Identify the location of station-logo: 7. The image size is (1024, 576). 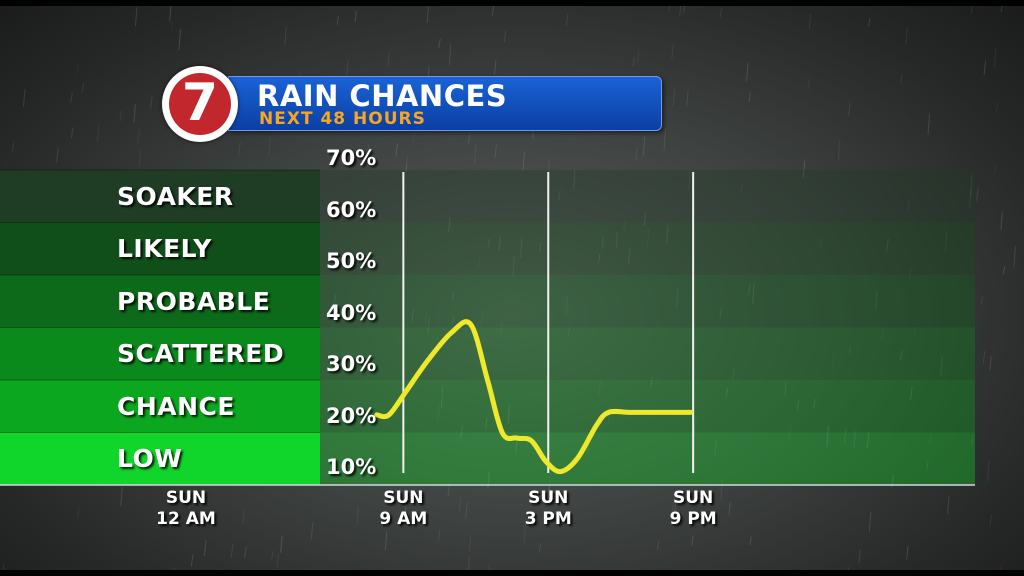
(200, 104).